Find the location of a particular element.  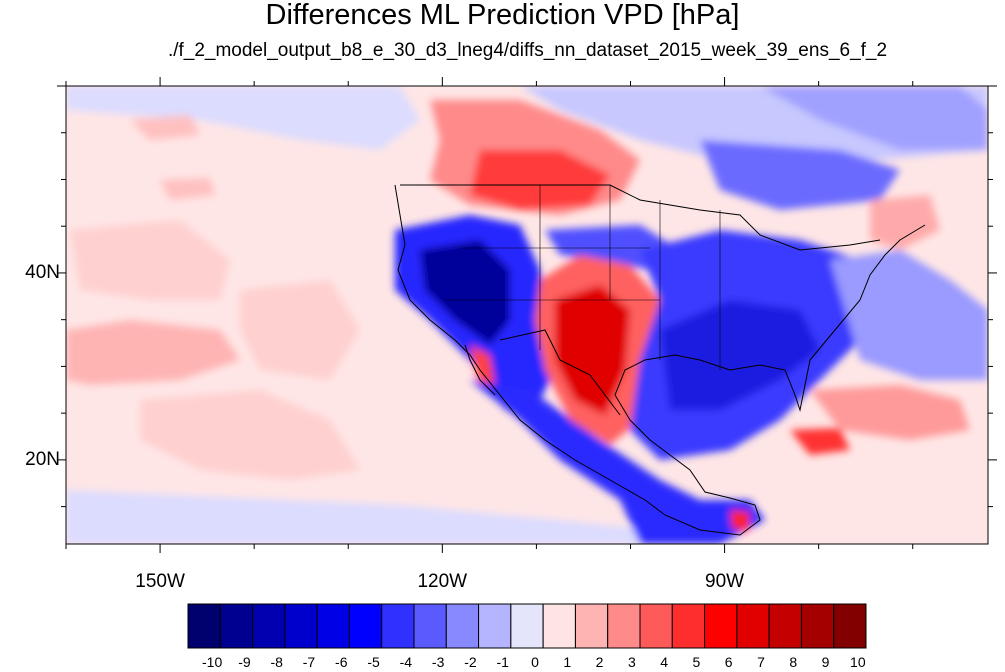

colorbar-tick-label: 7 is located at coordinates (761, 662).